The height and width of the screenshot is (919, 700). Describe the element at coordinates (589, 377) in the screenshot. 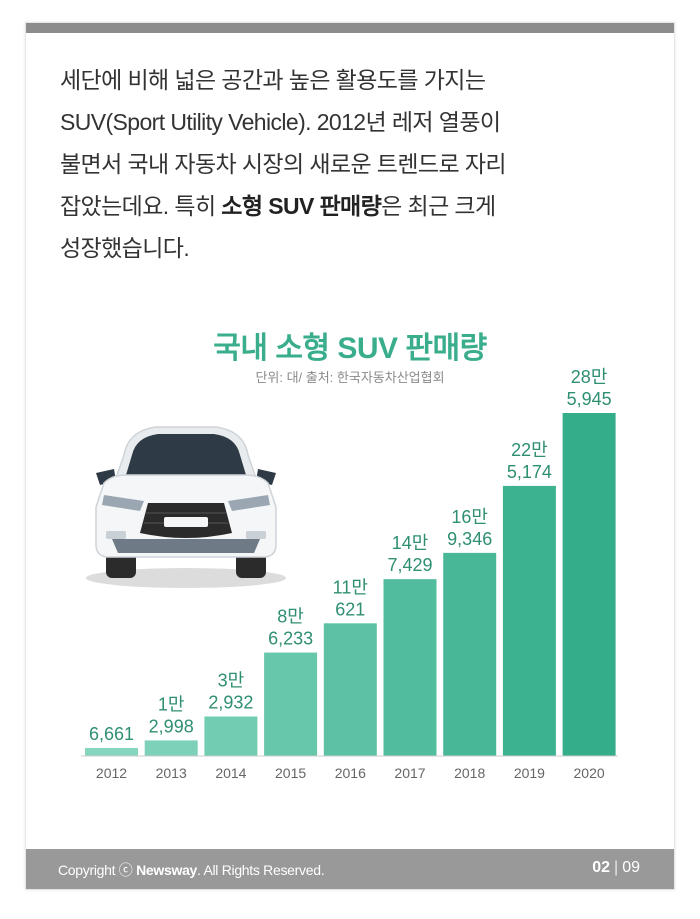

I see `value-label-2020-0: 28만` at that location.